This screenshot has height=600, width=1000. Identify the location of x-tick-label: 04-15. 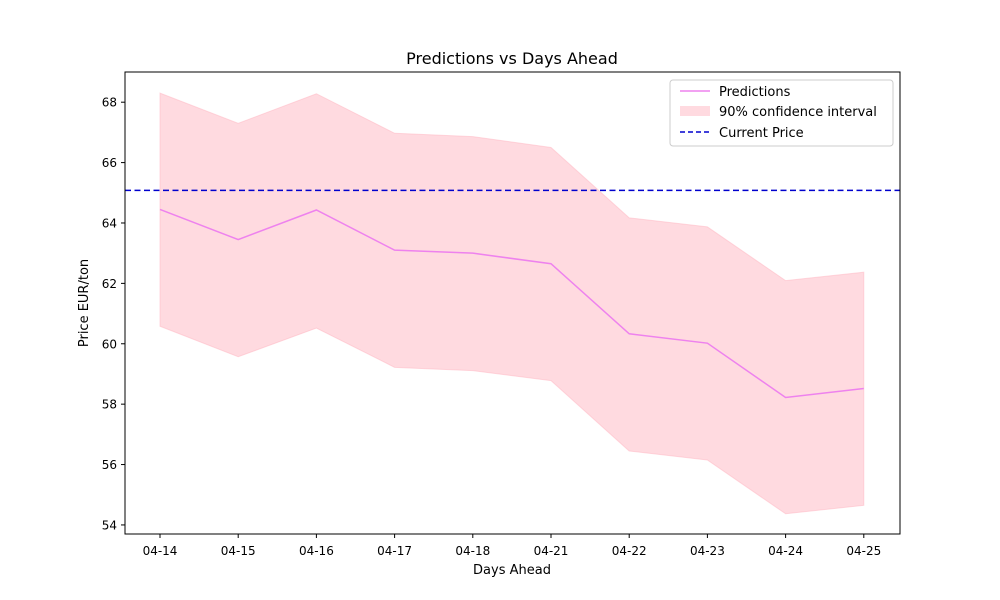
(238, 551).